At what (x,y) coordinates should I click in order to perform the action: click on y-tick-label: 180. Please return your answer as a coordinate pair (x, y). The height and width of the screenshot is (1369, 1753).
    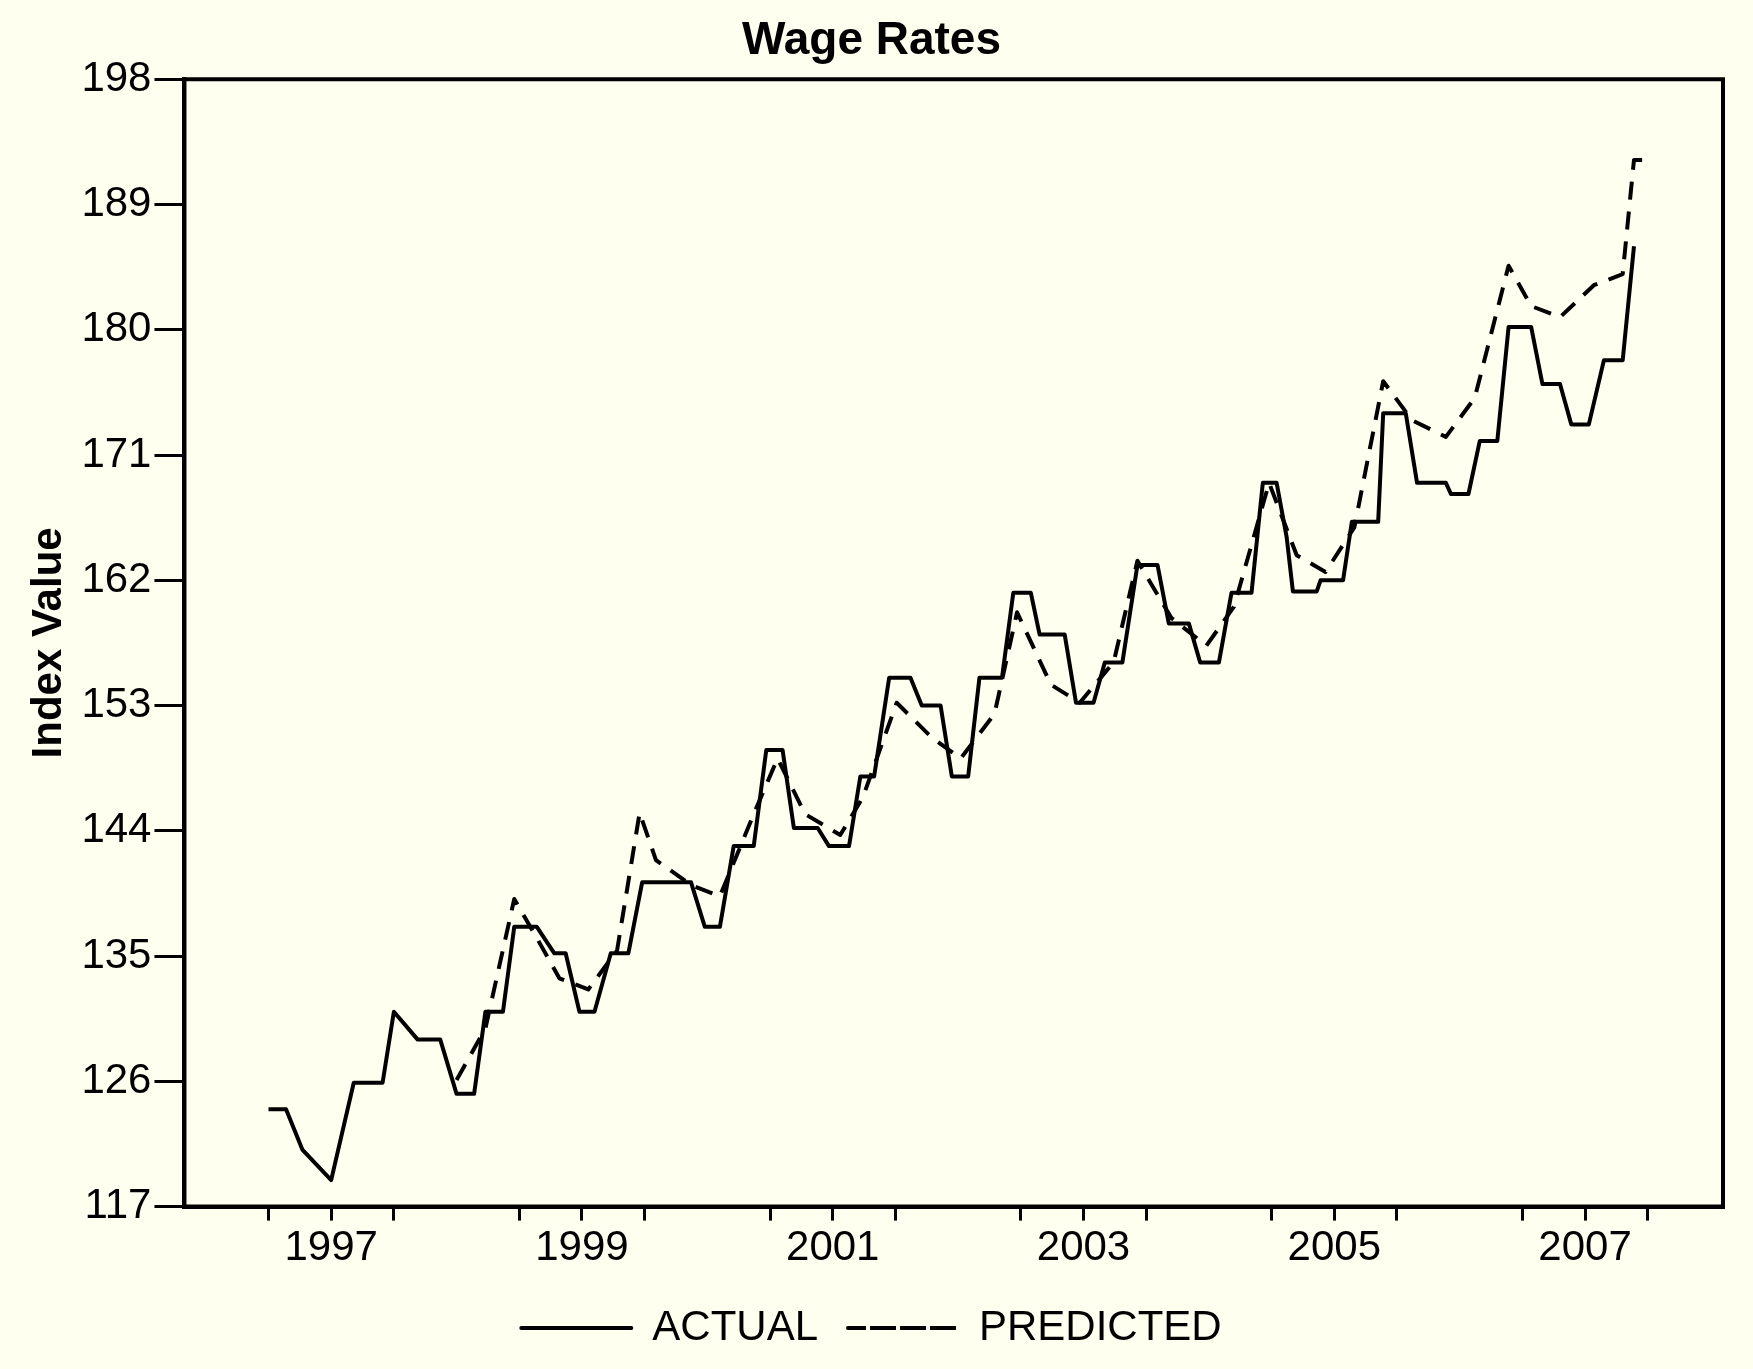
    Looking at the image, I should click on (116, 327).